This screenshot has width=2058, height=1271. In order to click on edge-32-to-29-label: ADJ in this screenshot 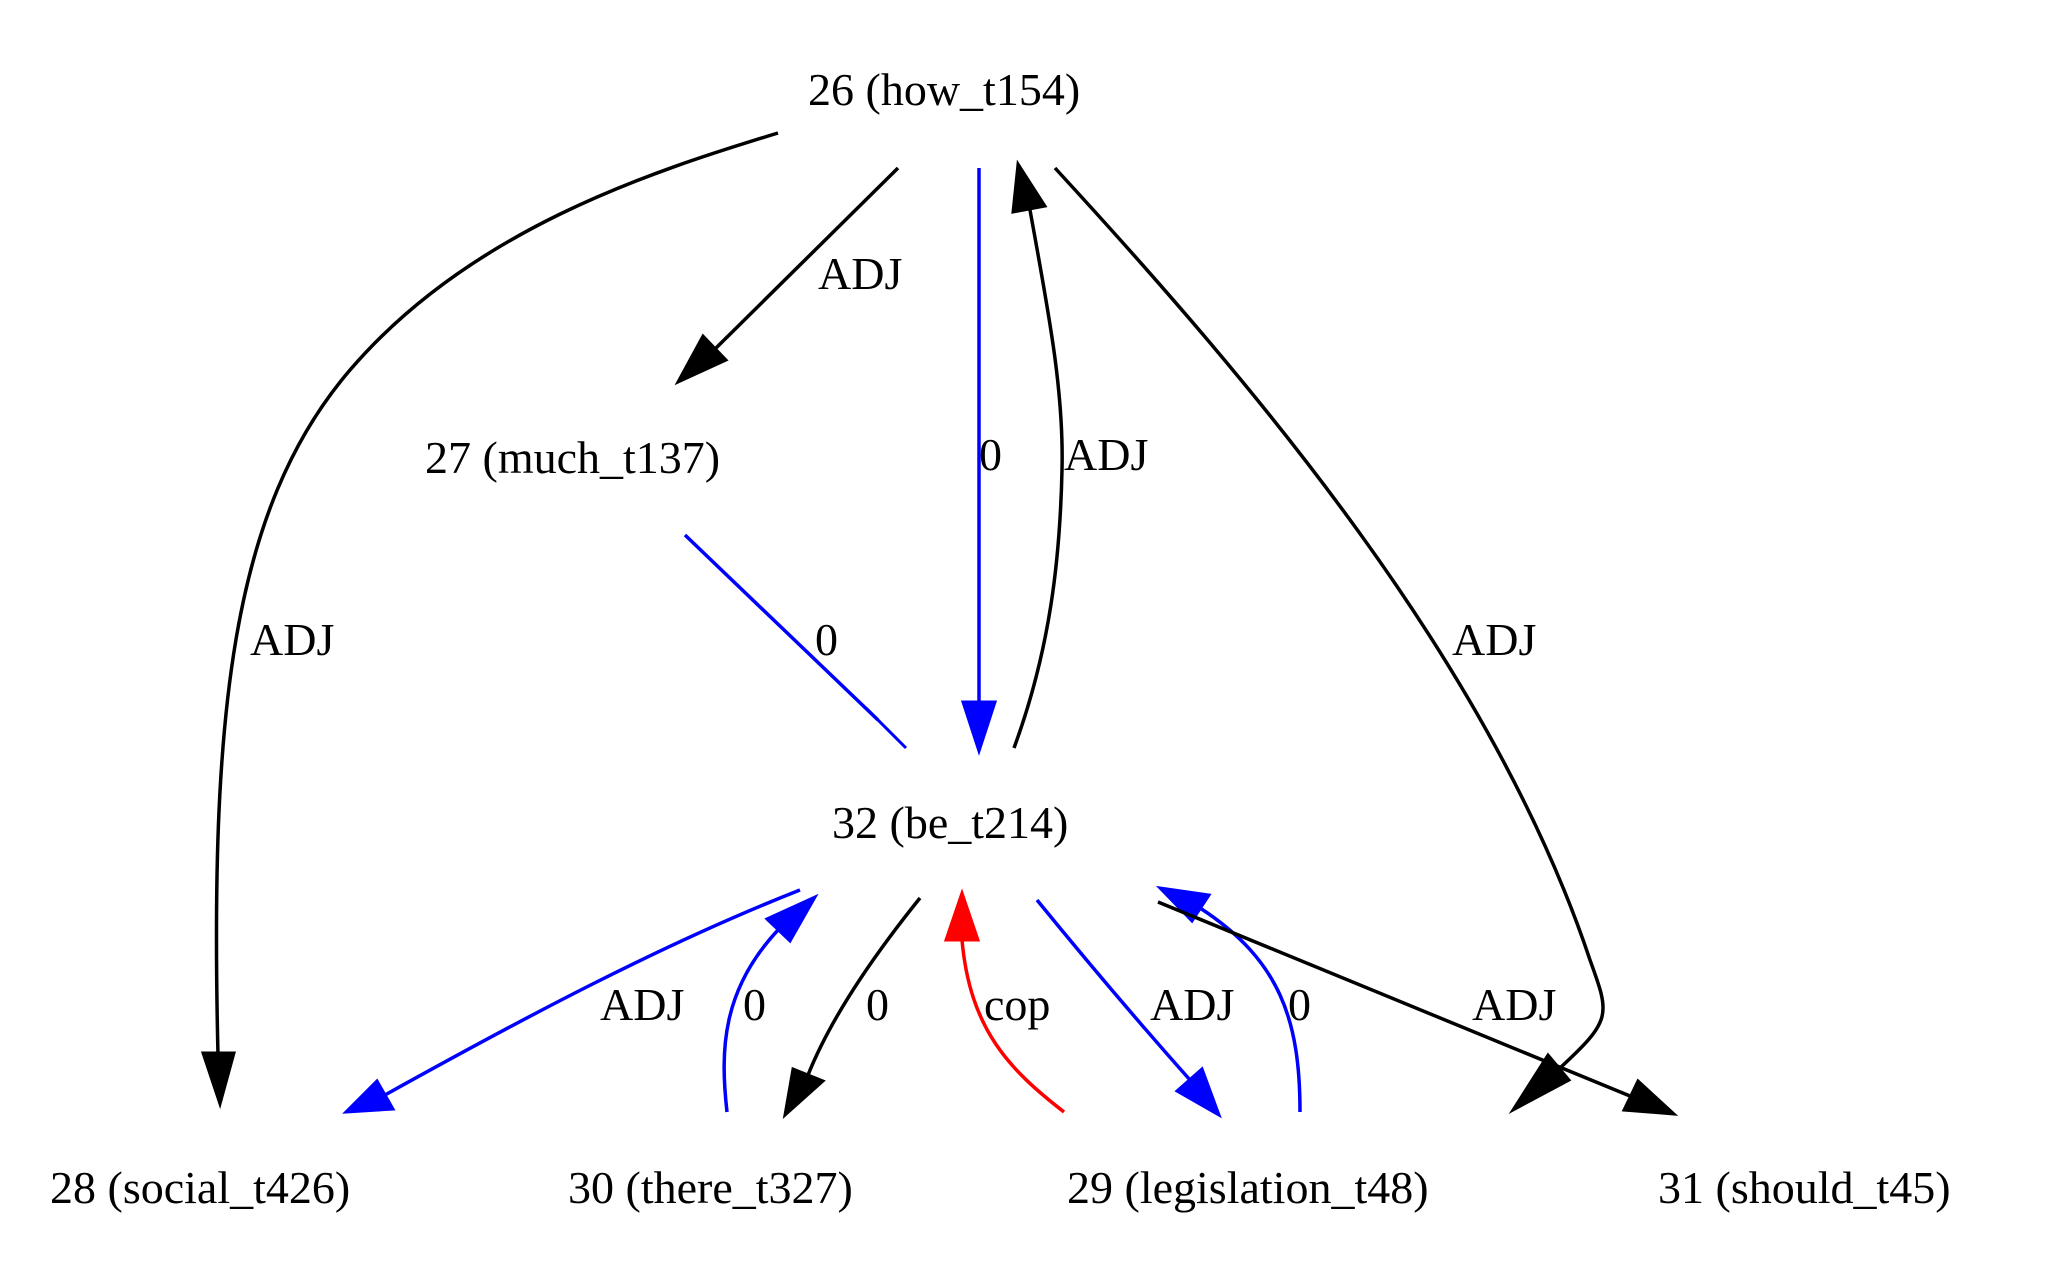, I will do `click(1192, 1004)`.